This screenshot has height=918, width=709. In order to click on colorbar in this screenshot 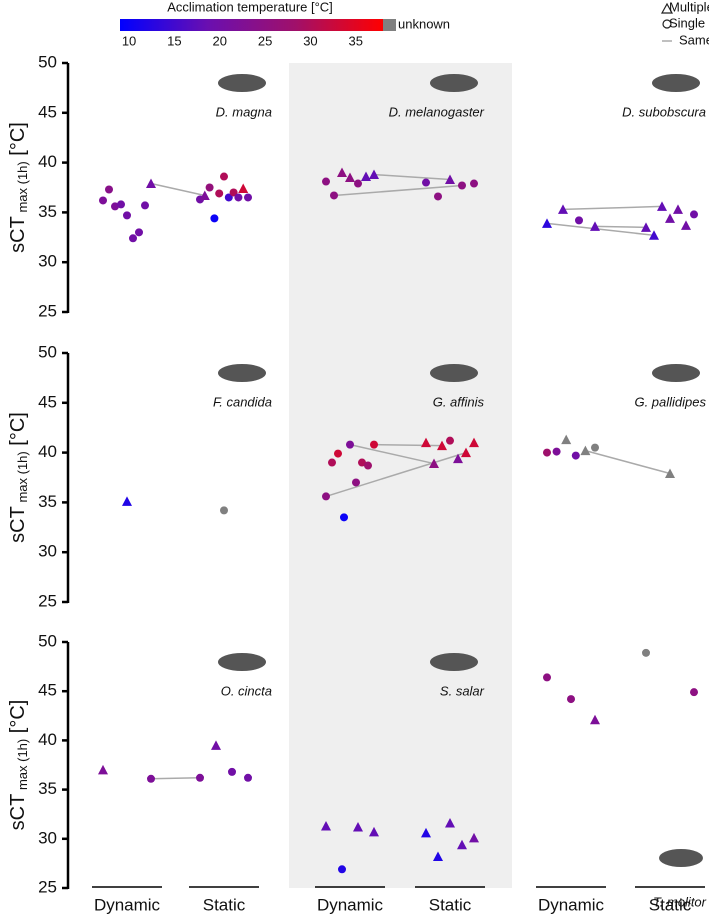, I will do `click(251, 25)`.